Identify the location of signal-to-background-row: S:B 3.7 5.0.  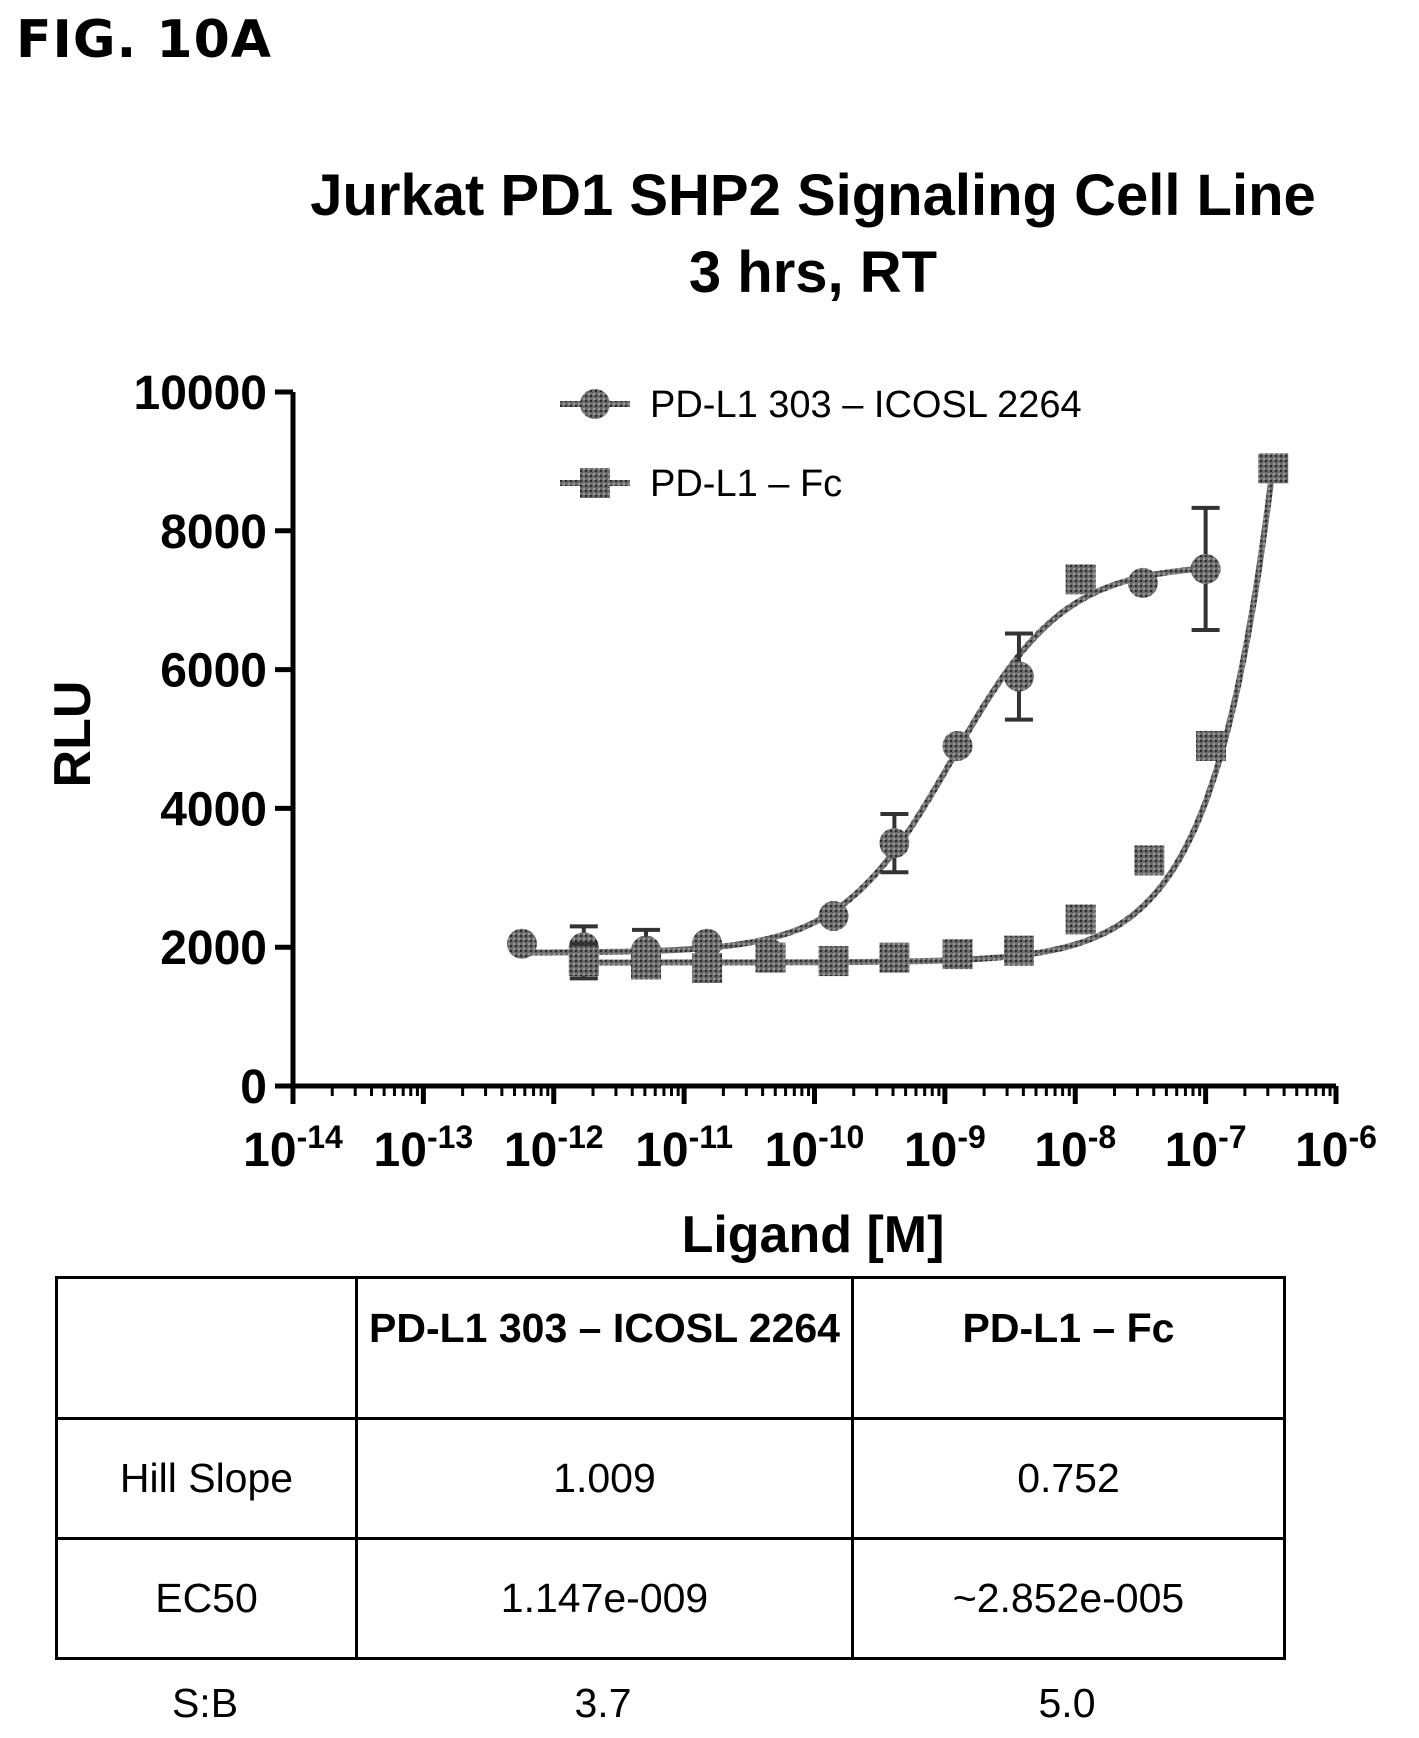
(669, 1705).